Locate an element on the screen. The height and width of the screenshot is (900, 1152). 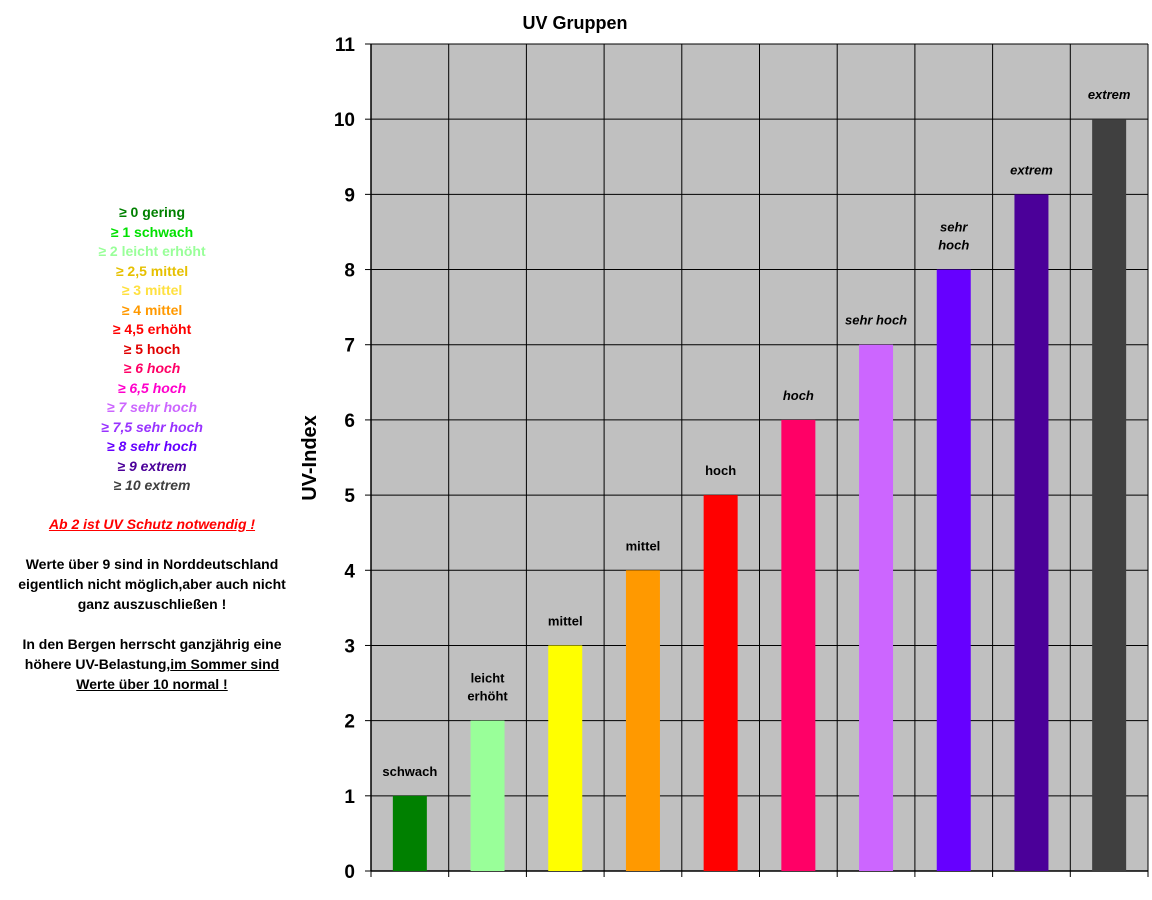
north-note-line: ganz auszuschließen ! is located at coordinates (152, 604).